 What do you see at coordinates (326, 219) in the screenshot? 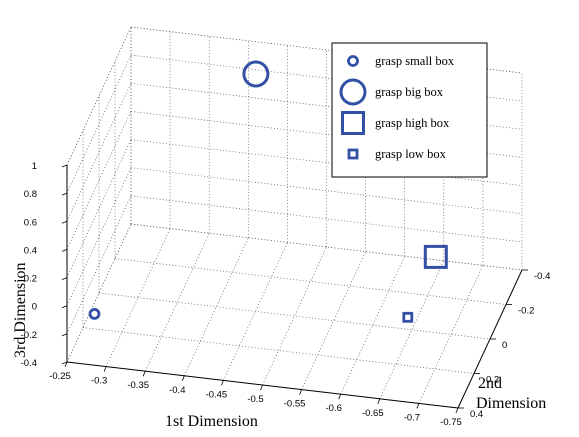
I see `back-wall-grid-line` at bounding box center [326, 219].